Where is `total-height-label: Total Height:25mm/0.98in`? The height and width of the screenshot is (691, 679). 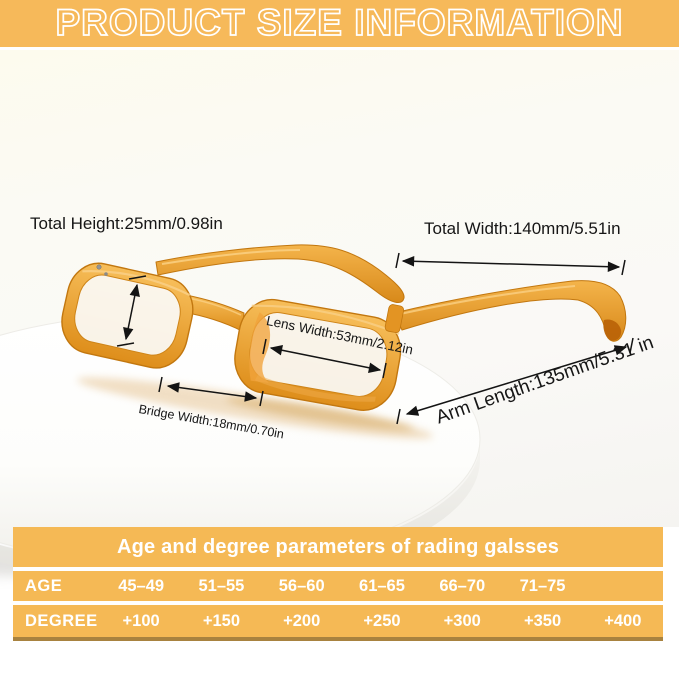
total-height-label: Total Height:25mm/0.98in is located at coordinates (126, 223).